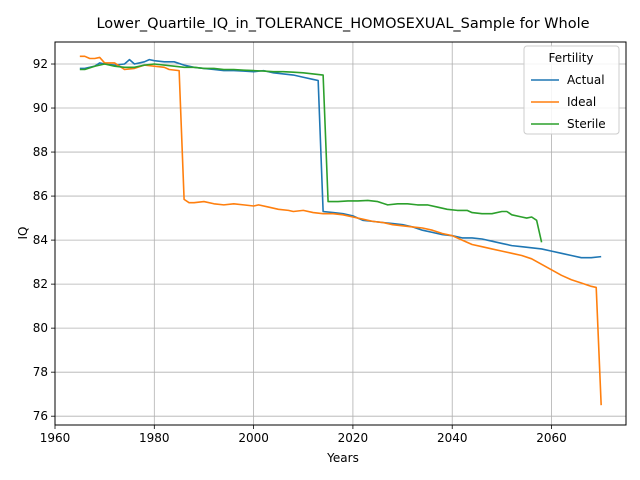 The width and height of the screenshot is (640, 480). I want to click on y-tick-label: 92, so click(40, 64).